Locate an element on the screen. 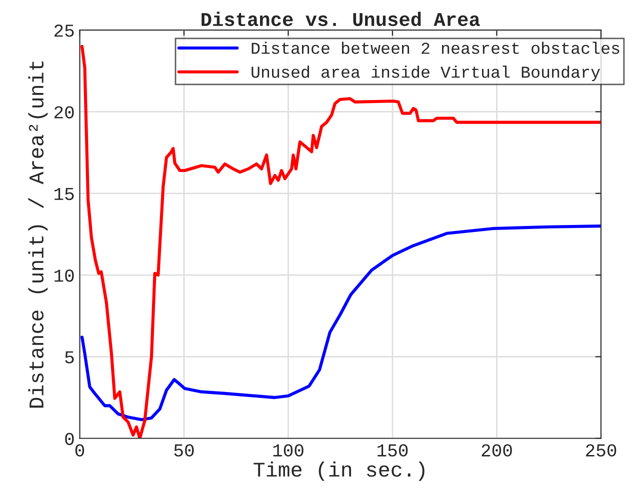 This screenshot has width=638, height=501. x-tick-label: 0 is located at coordinates (79, 450).